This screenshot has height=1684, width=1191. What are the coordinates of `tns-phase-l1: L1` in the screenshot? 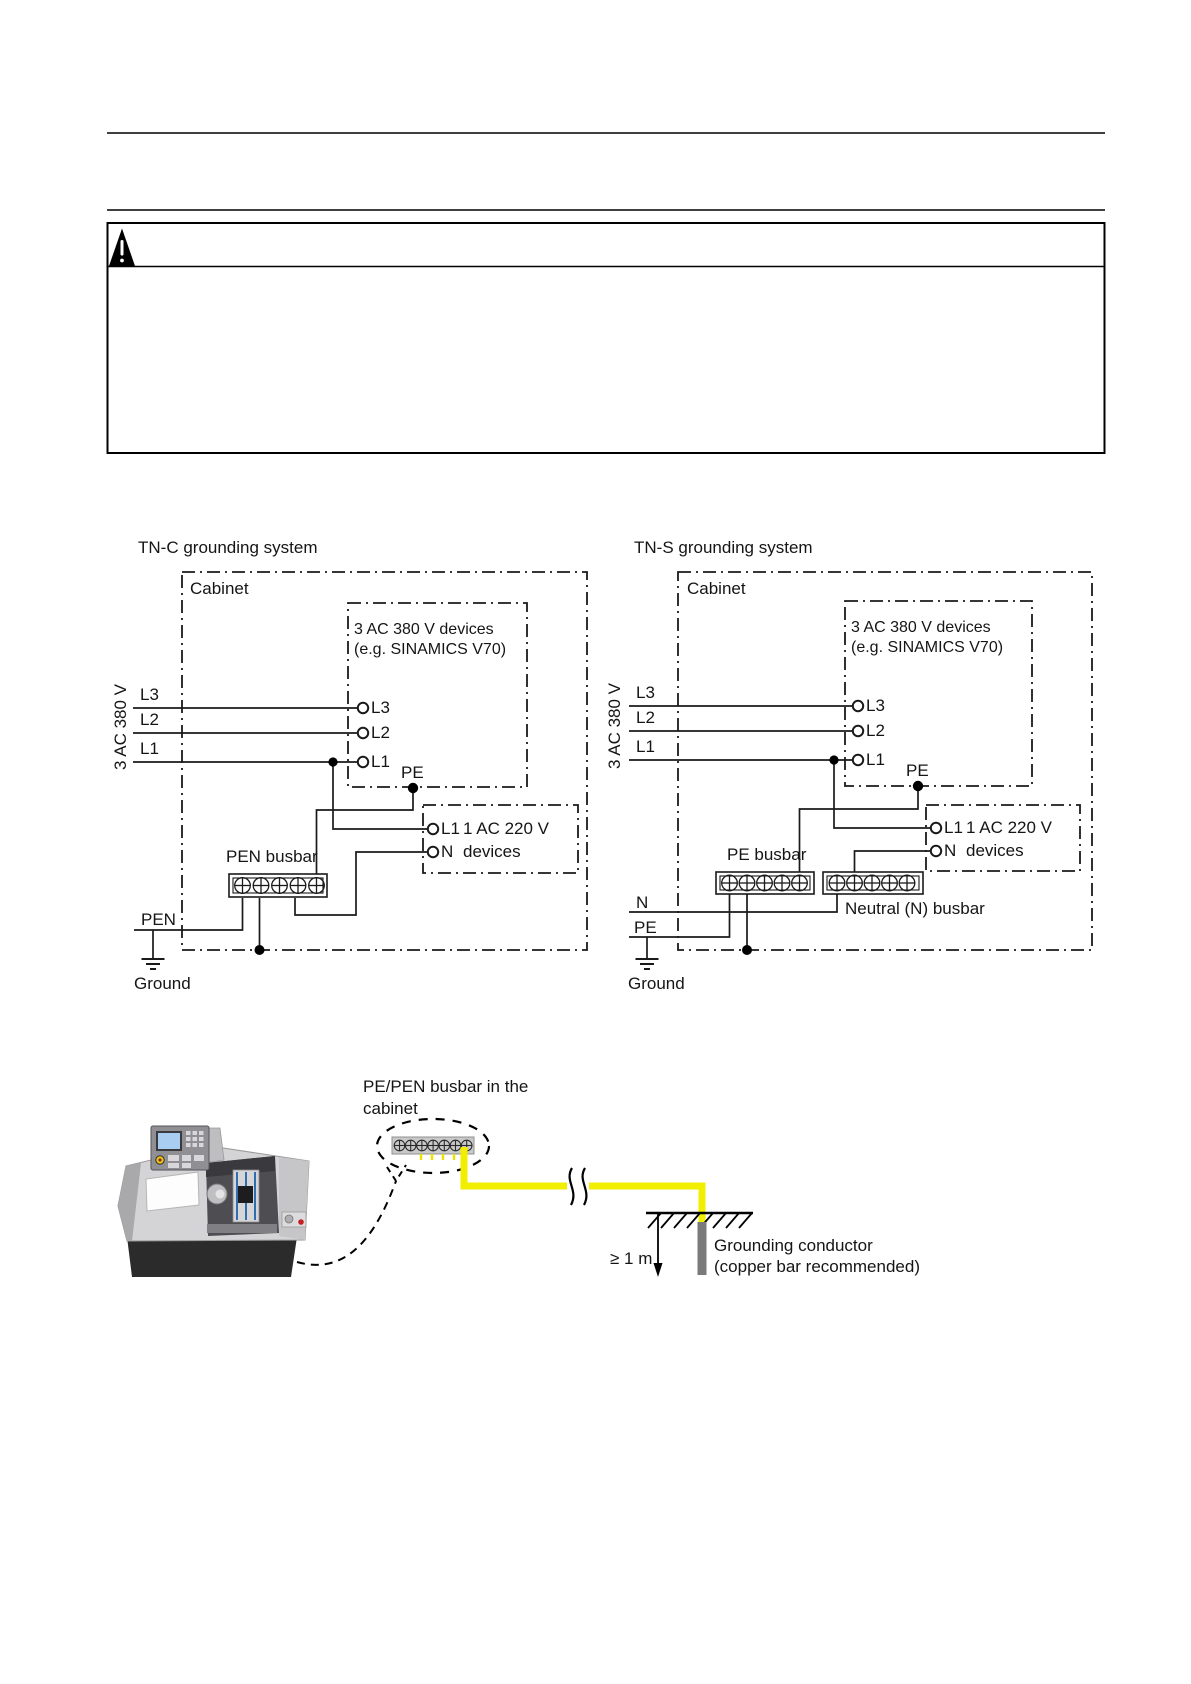 It's located at (645, 746).